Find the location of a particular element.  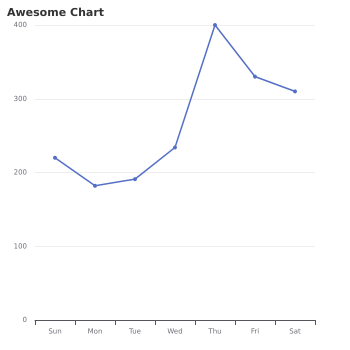

chart-title: Awesome Chart is located at coordinates (55, 12).